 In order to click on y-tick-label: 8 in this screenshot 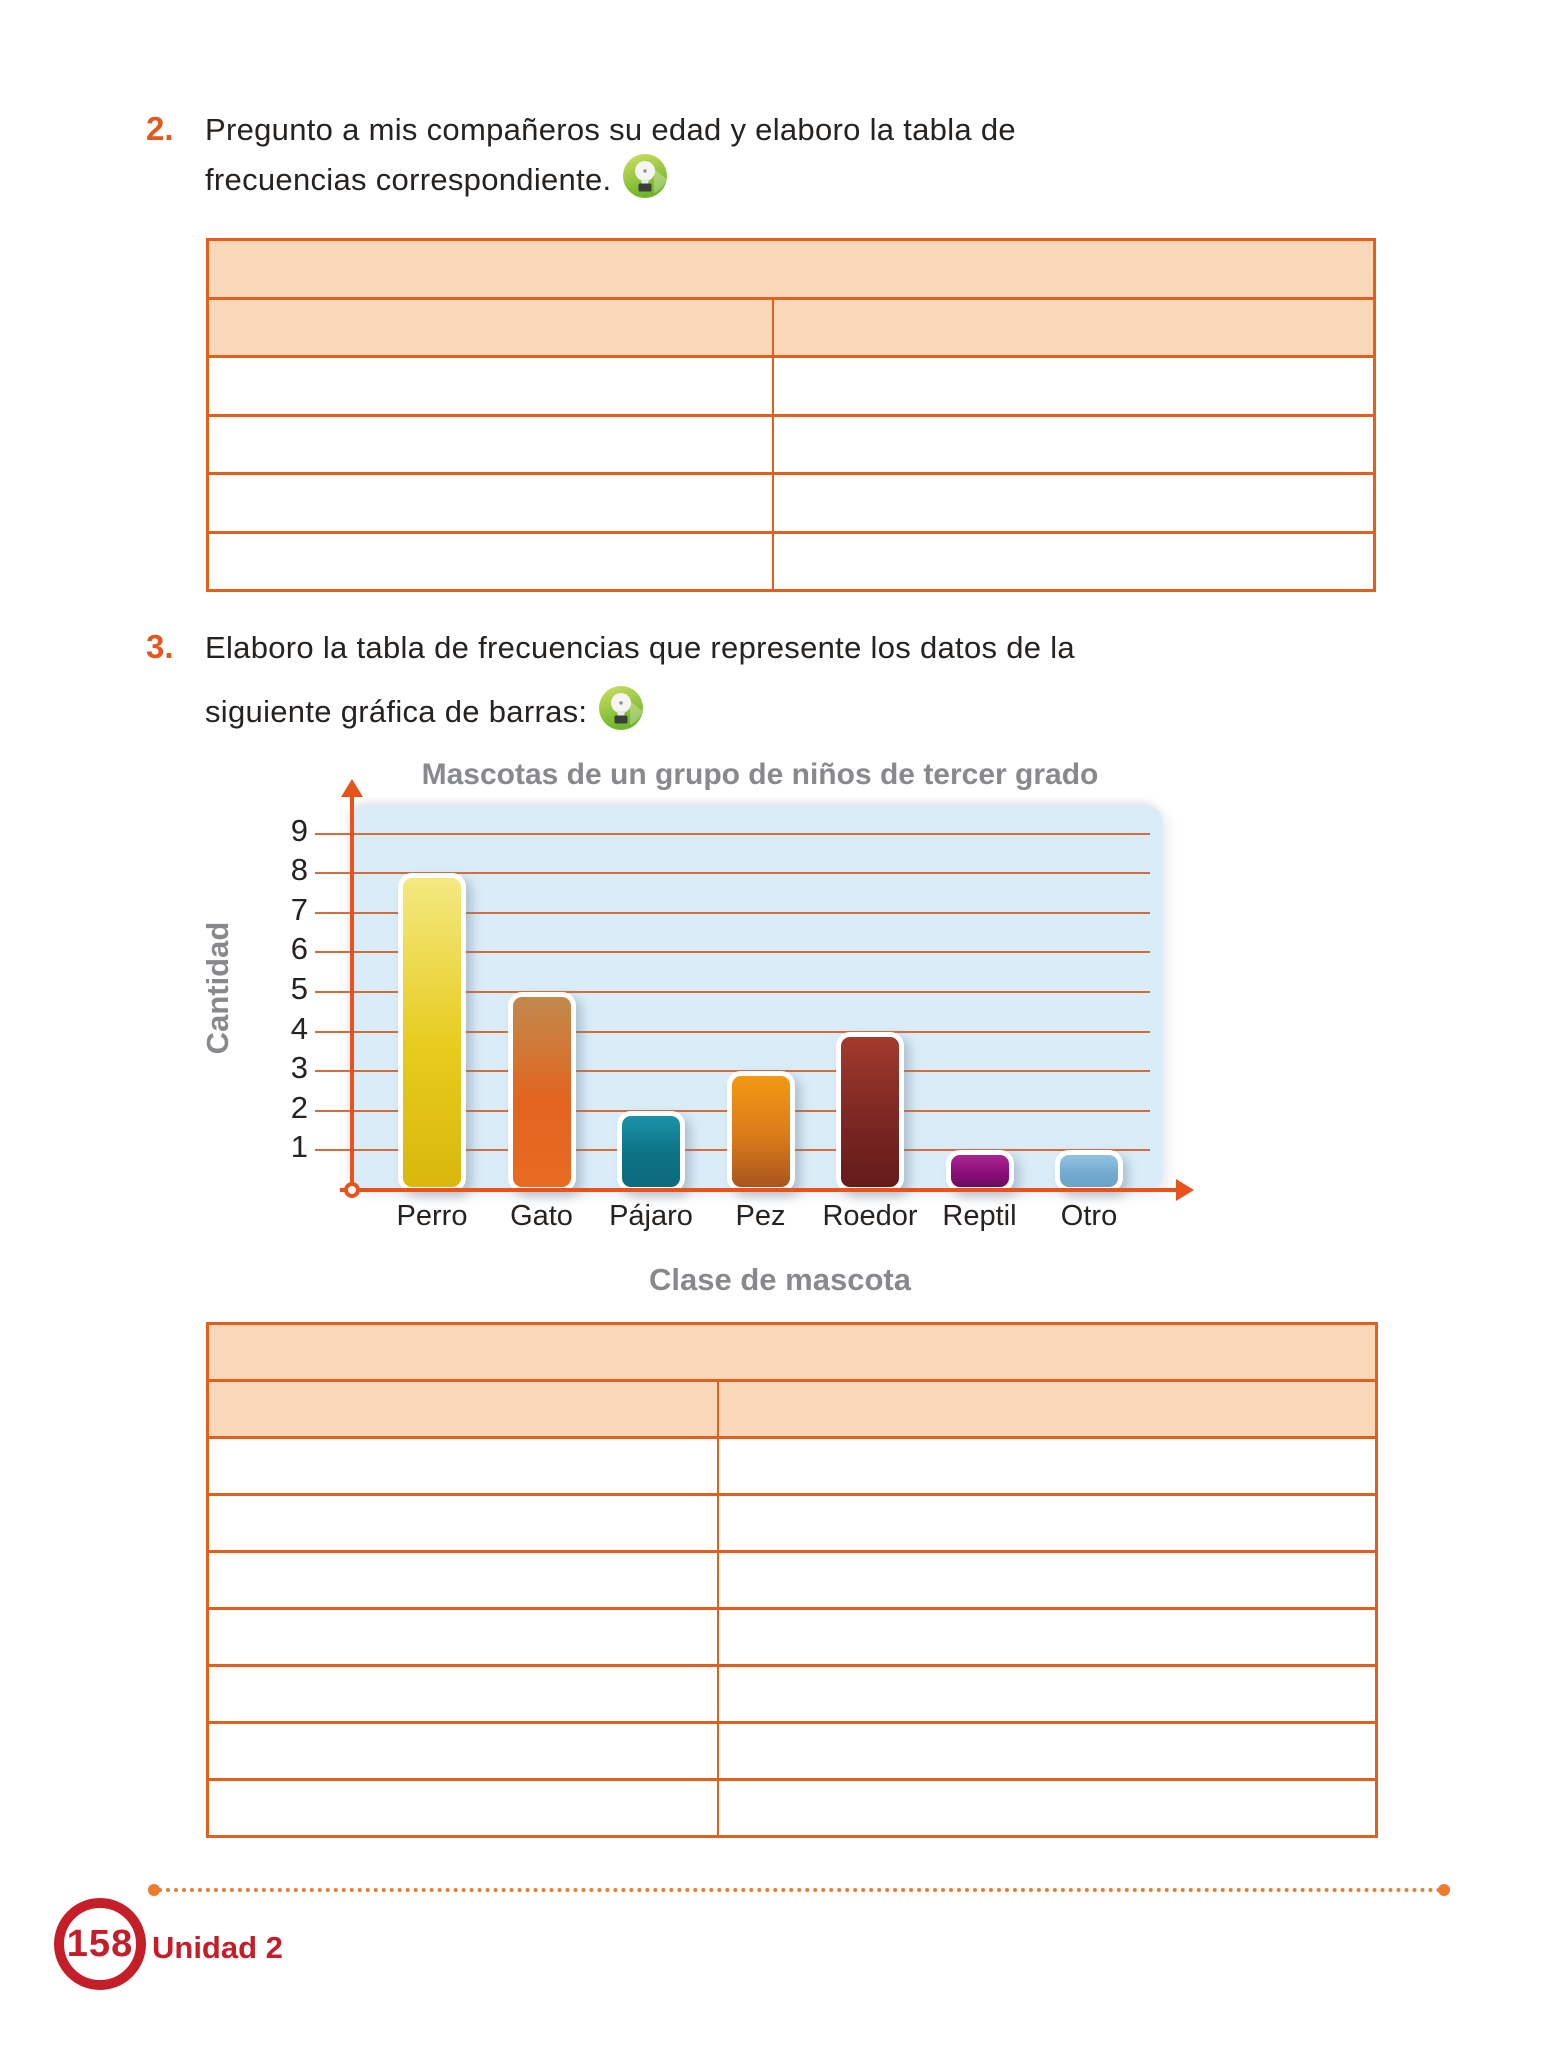, I will do `click(299, 870)`.